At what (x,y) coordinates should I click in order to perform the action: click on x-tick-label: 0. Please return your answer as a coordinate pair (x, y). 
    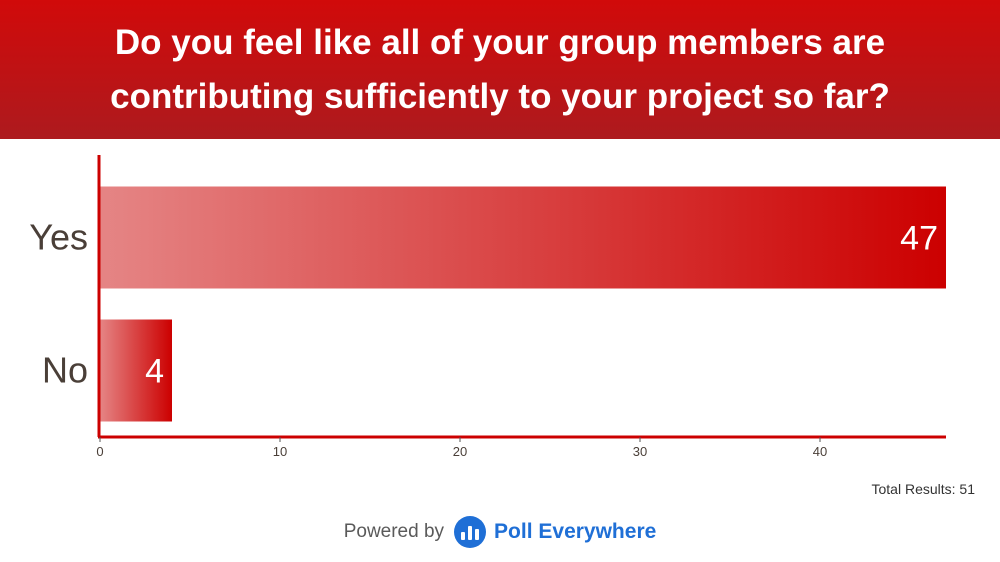
    Looking at the image, I should click on (99, 451).